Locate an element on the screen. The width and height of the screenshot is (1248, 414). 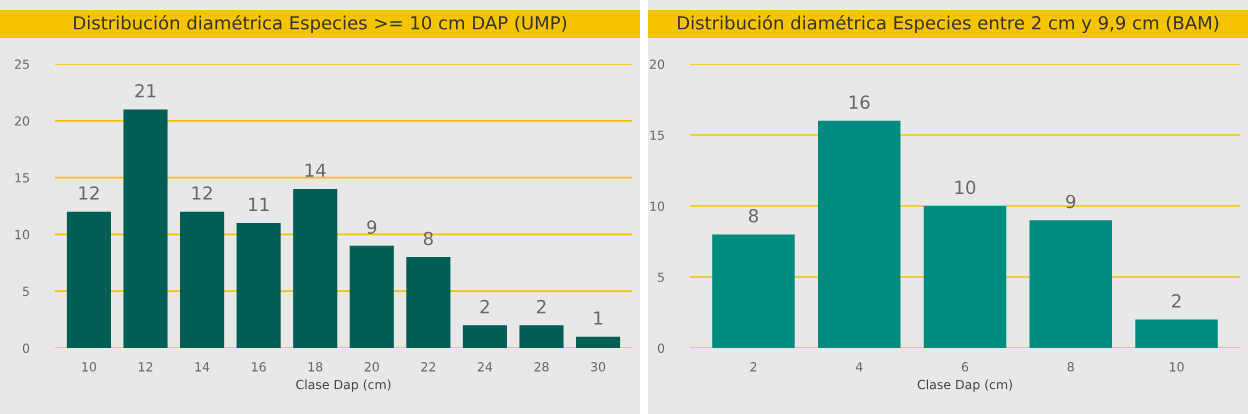
x-tick-label: 8 is located at coordinates (1070, 367).